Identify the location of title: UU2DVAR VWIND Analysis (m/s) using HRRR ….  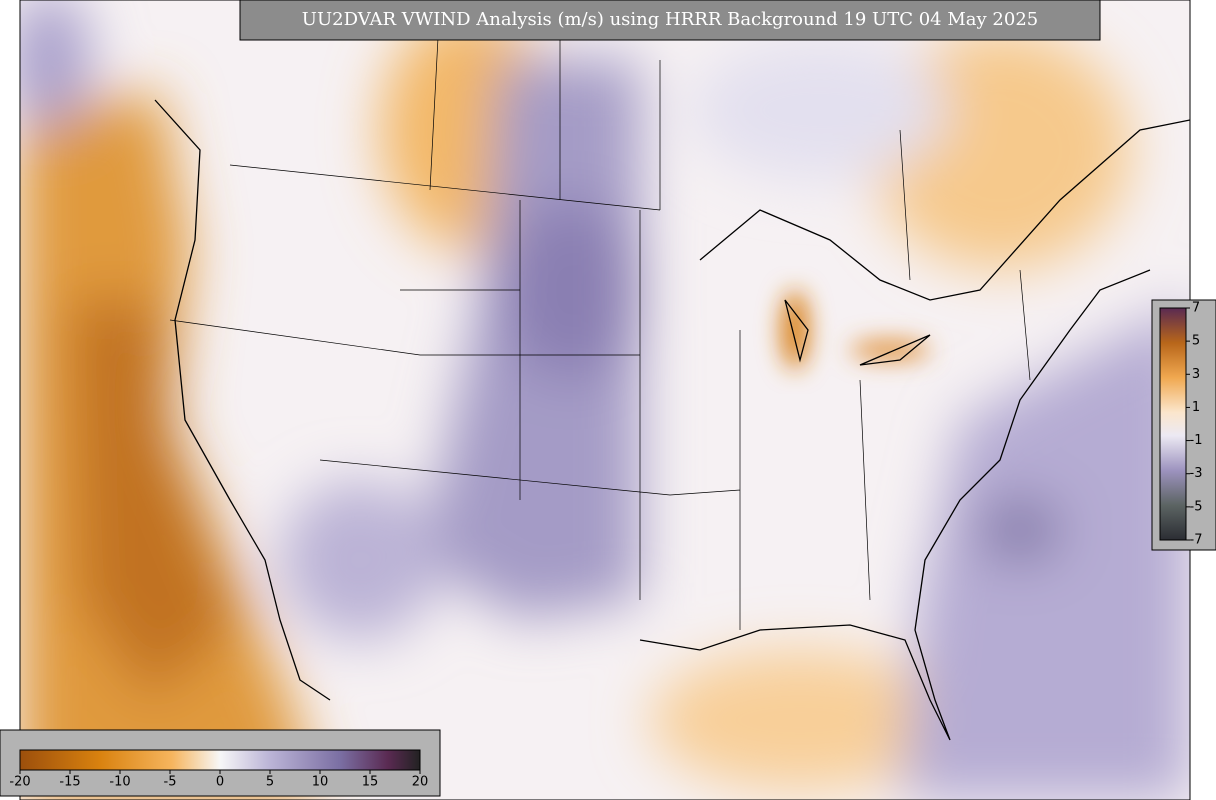
(670, 19).